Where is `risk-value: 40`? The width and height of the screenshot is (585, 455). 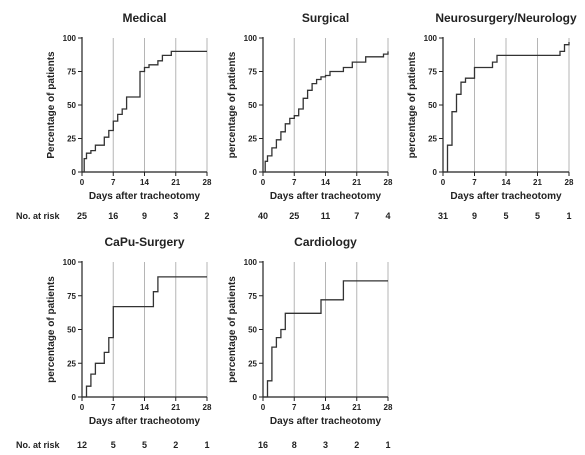 risk-value: 40 is located at coordinates (263, 216).